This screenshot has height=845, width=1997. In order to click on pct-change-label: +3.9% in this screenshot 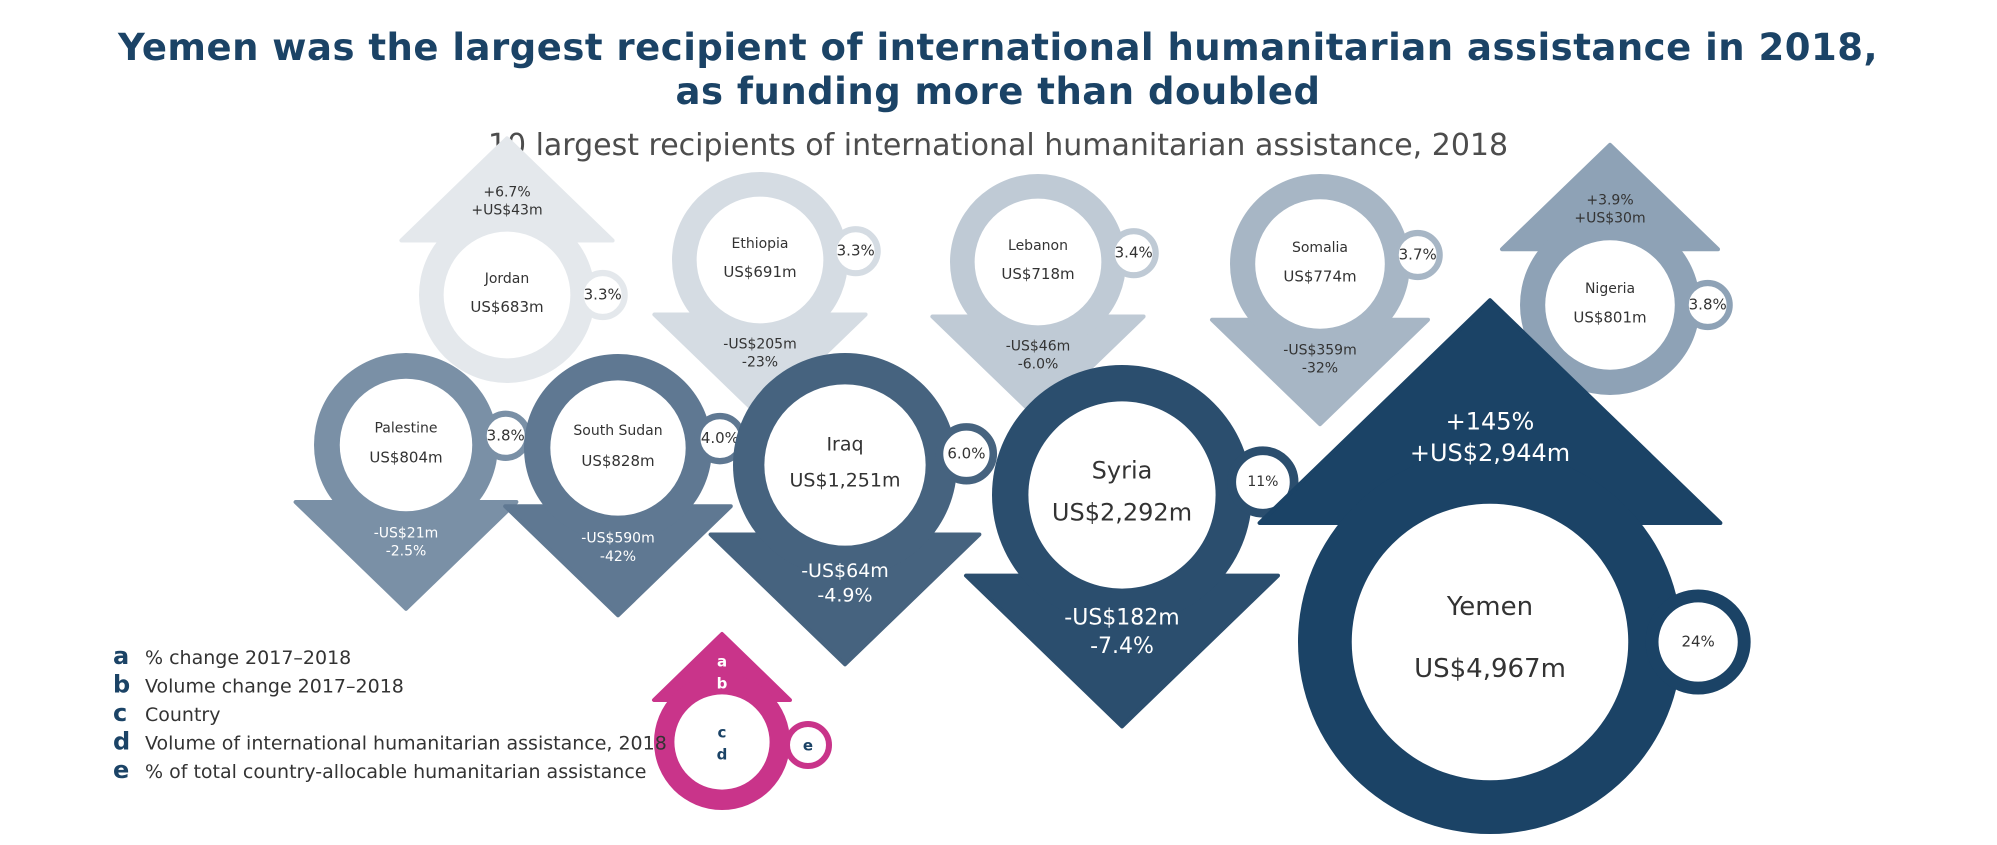, I will do `click(1609, 200)`.